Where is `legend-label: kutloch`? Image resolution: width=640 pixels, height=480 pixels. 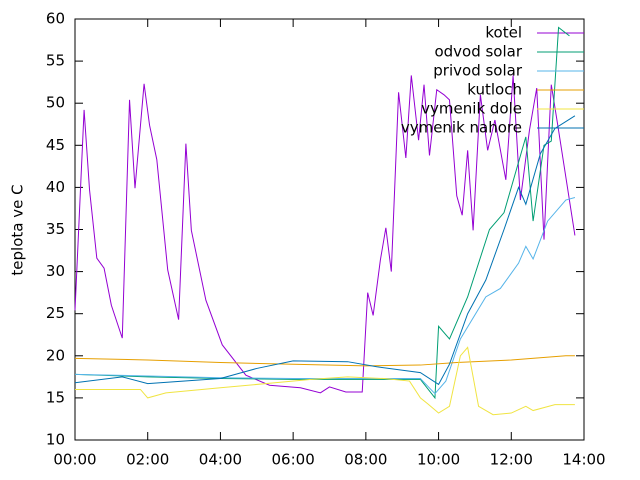
legend-label: kutloch is located at coordinates (494, 90).